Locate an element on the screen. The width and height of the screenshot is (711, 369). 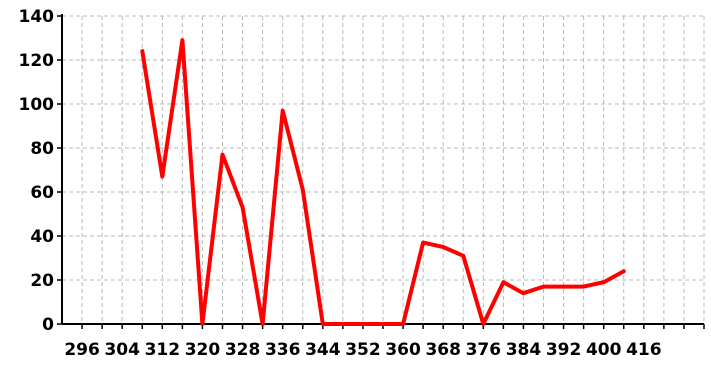
x-tick-label: 336 is located at coordinates (283, 350).